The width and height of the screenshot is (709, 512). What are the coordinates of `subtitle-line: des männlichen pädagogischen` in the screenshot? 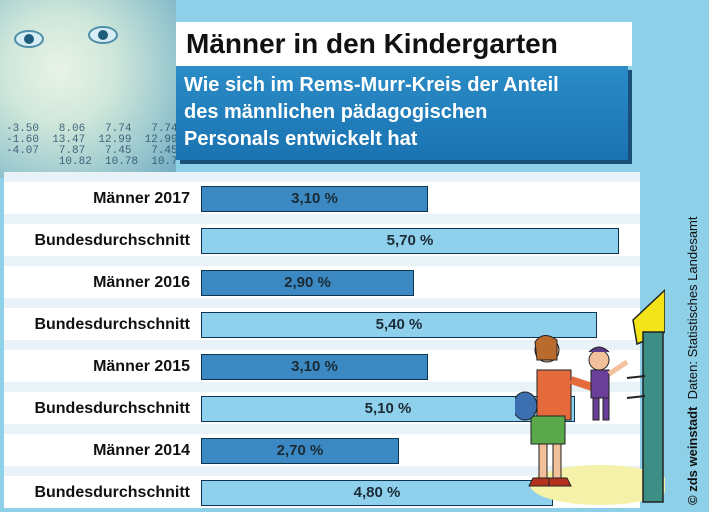 It's located at (336, 112).